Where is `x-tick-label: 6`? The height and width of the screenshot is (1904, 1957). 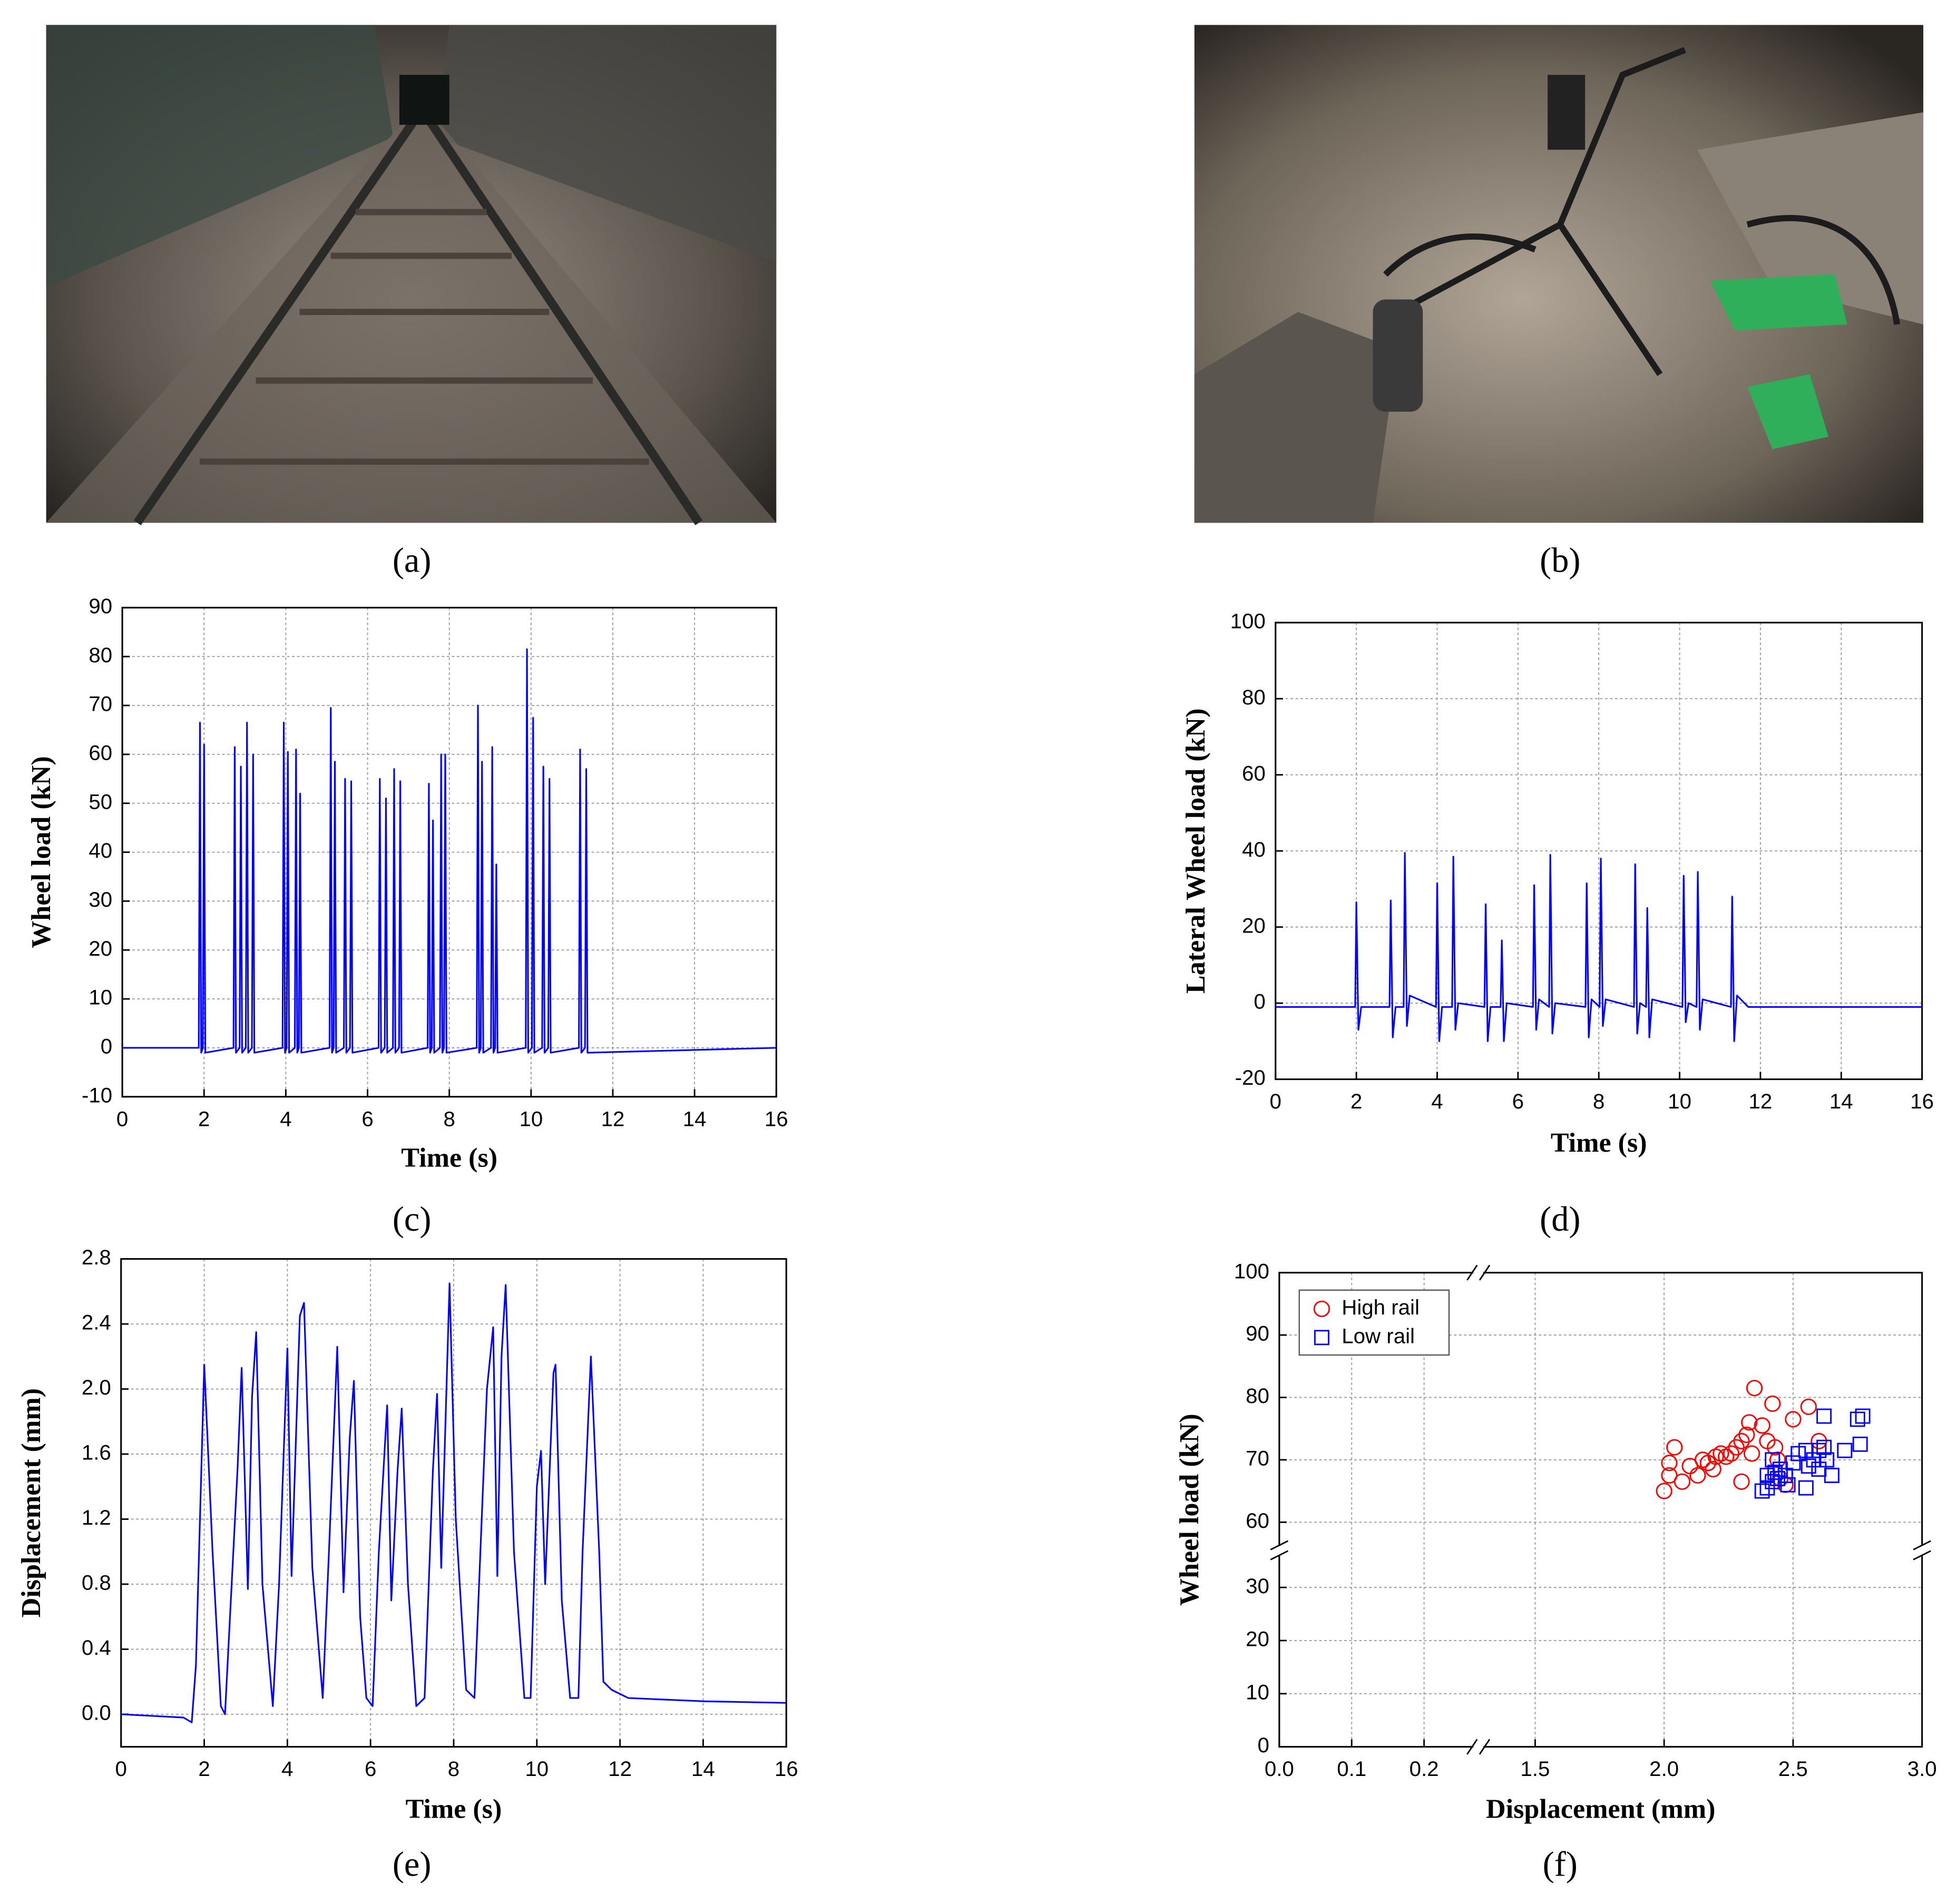 x-tick-label: 6 is located at coordinates (370, 1769).